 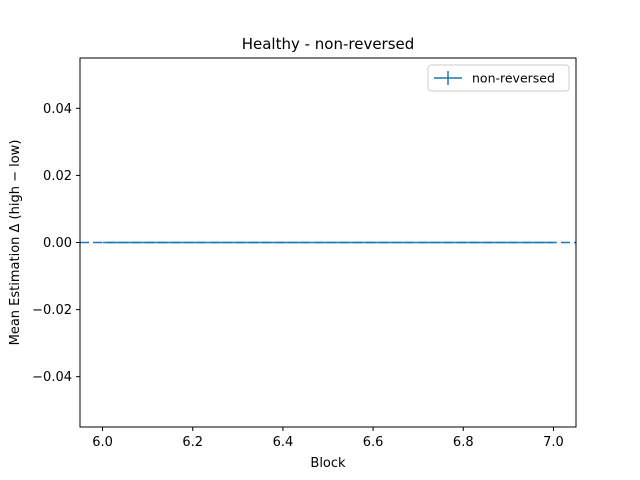 I want to click on legend-box, so click(x=498, y=78).